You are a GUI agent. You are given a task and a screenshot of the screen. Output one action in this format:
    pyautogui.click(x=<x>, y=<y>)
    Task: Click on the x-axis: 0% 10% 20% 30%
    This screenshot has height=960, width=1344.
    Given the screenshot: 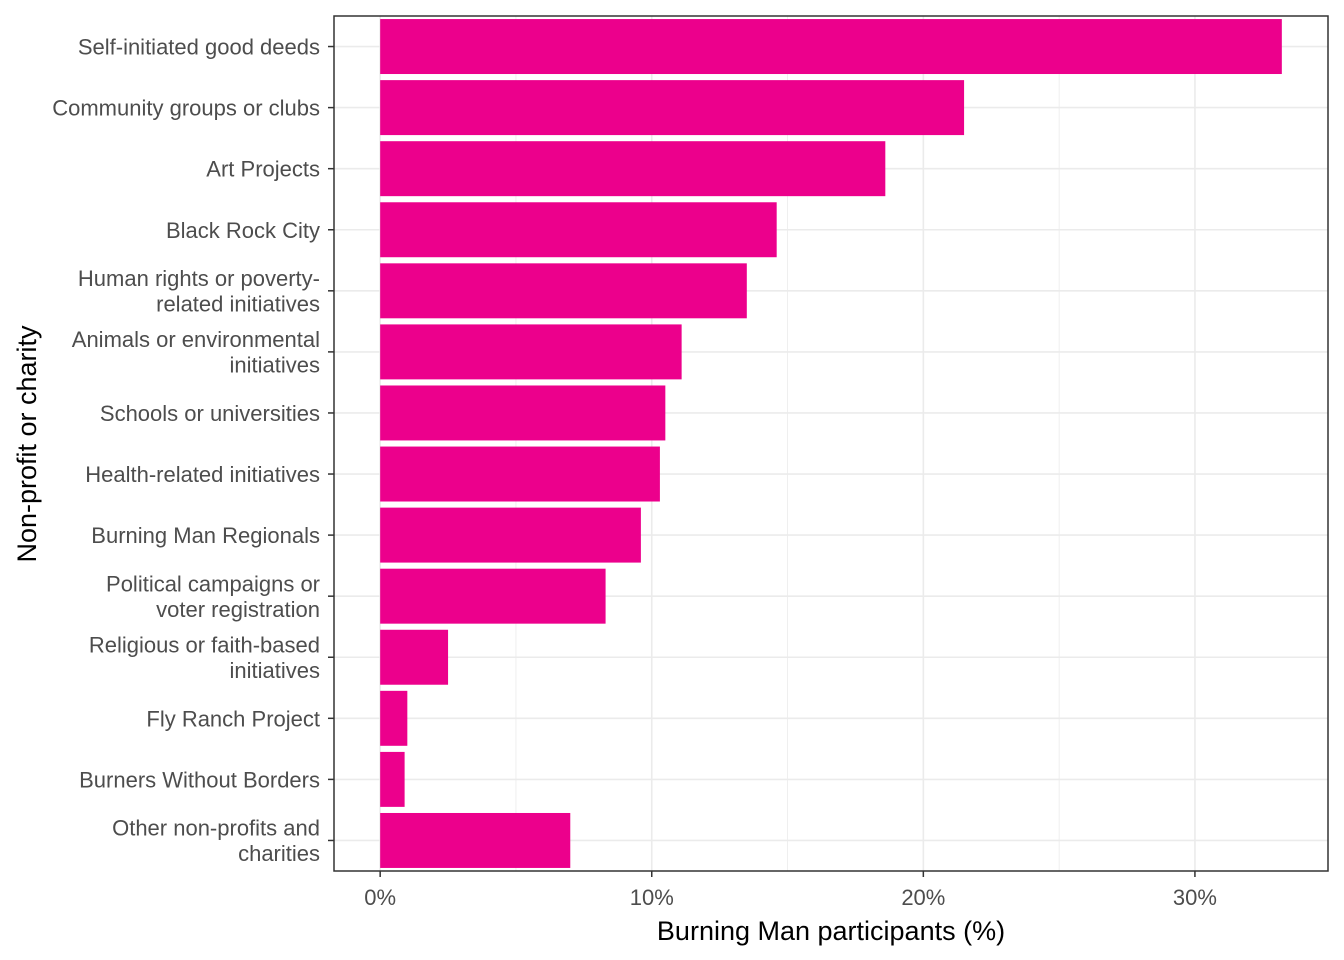 What is the action you would take?
    pyautogui.click(x=790, y=890)
    